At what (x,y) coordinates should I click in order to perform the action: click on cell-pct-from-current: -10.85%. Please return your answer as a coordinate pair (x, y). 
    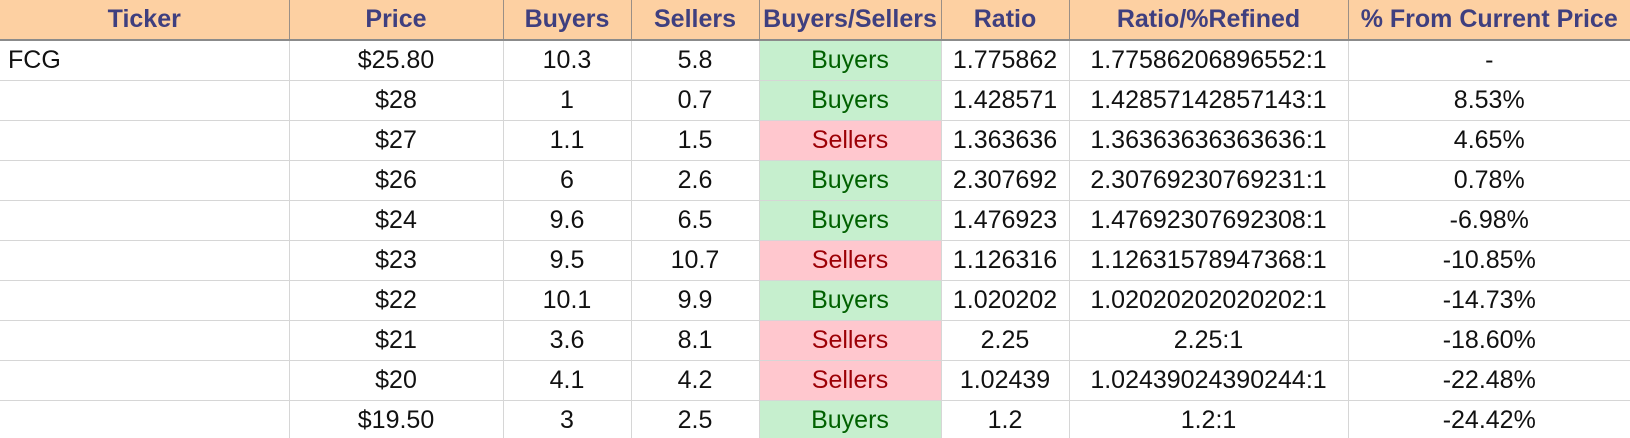
    Looking at the image, I should click on (1489, 260).